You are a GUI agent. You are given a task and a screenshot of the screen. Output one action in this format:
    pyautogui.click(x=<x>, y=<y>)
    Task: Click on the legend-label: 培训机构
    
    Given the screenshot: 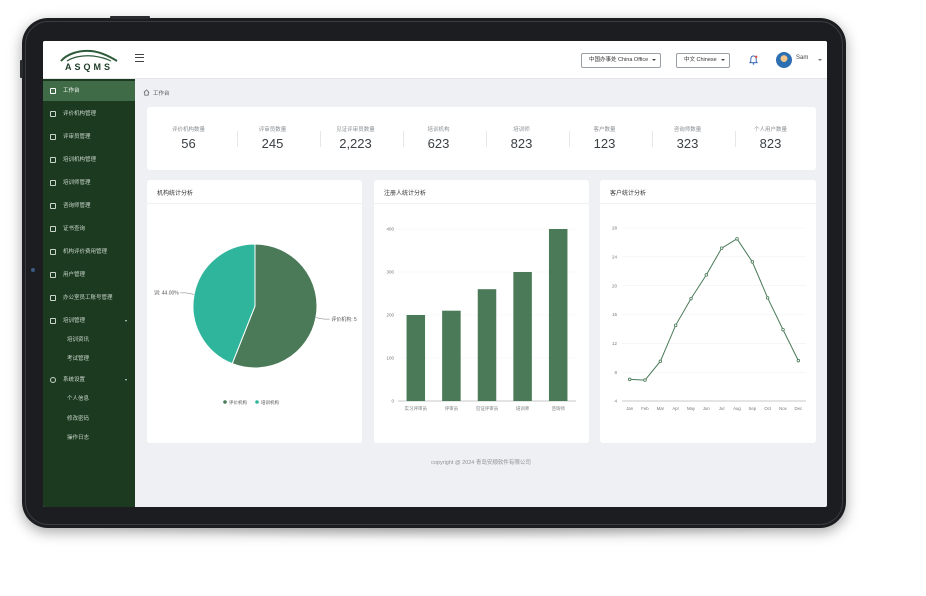 What is the action you would take?
    pyautogui.click(x=270, y=402)
    